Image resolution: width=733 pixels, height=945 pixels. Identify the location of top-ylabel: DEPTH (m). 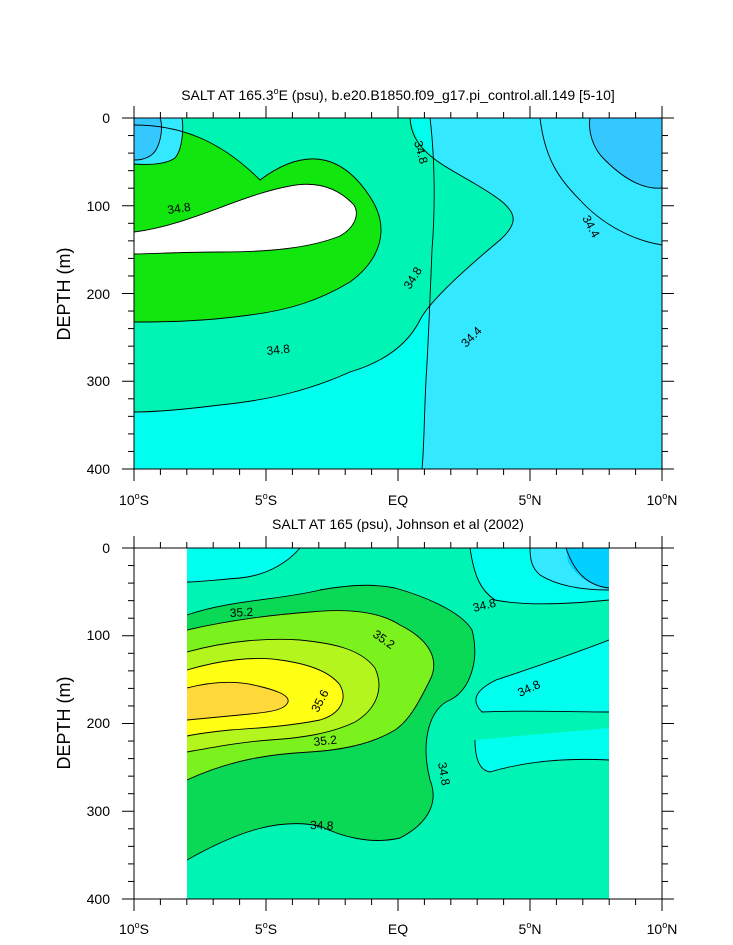
(64, 294).